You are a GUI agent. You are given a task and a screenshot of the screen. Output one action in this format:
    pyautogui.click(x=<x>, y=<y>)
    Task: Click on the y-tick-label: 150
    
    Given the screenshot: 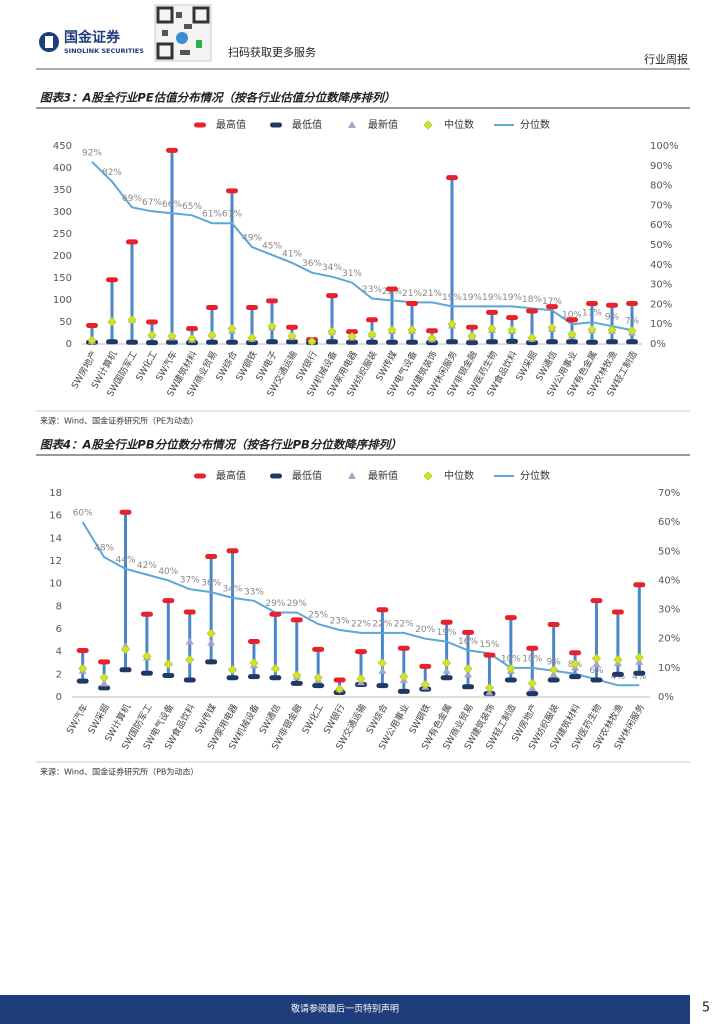 What is the action you would take?
    pyautogui.click(x=62, y=278)
    